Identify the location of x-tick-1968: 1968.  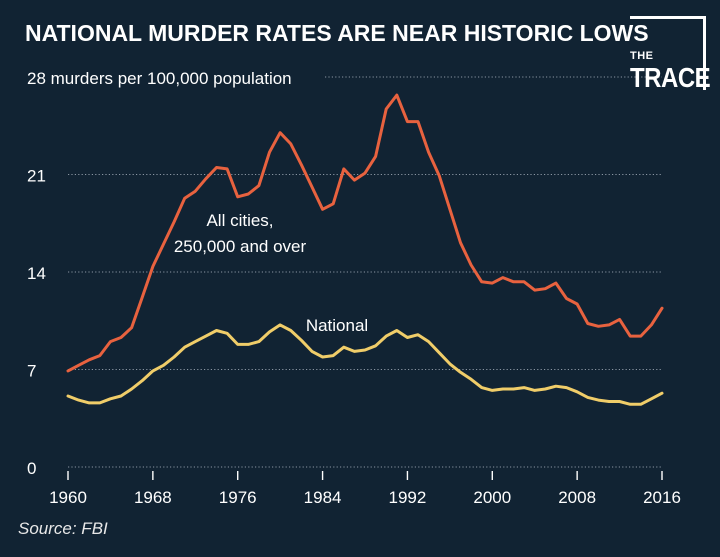
(153, 497).